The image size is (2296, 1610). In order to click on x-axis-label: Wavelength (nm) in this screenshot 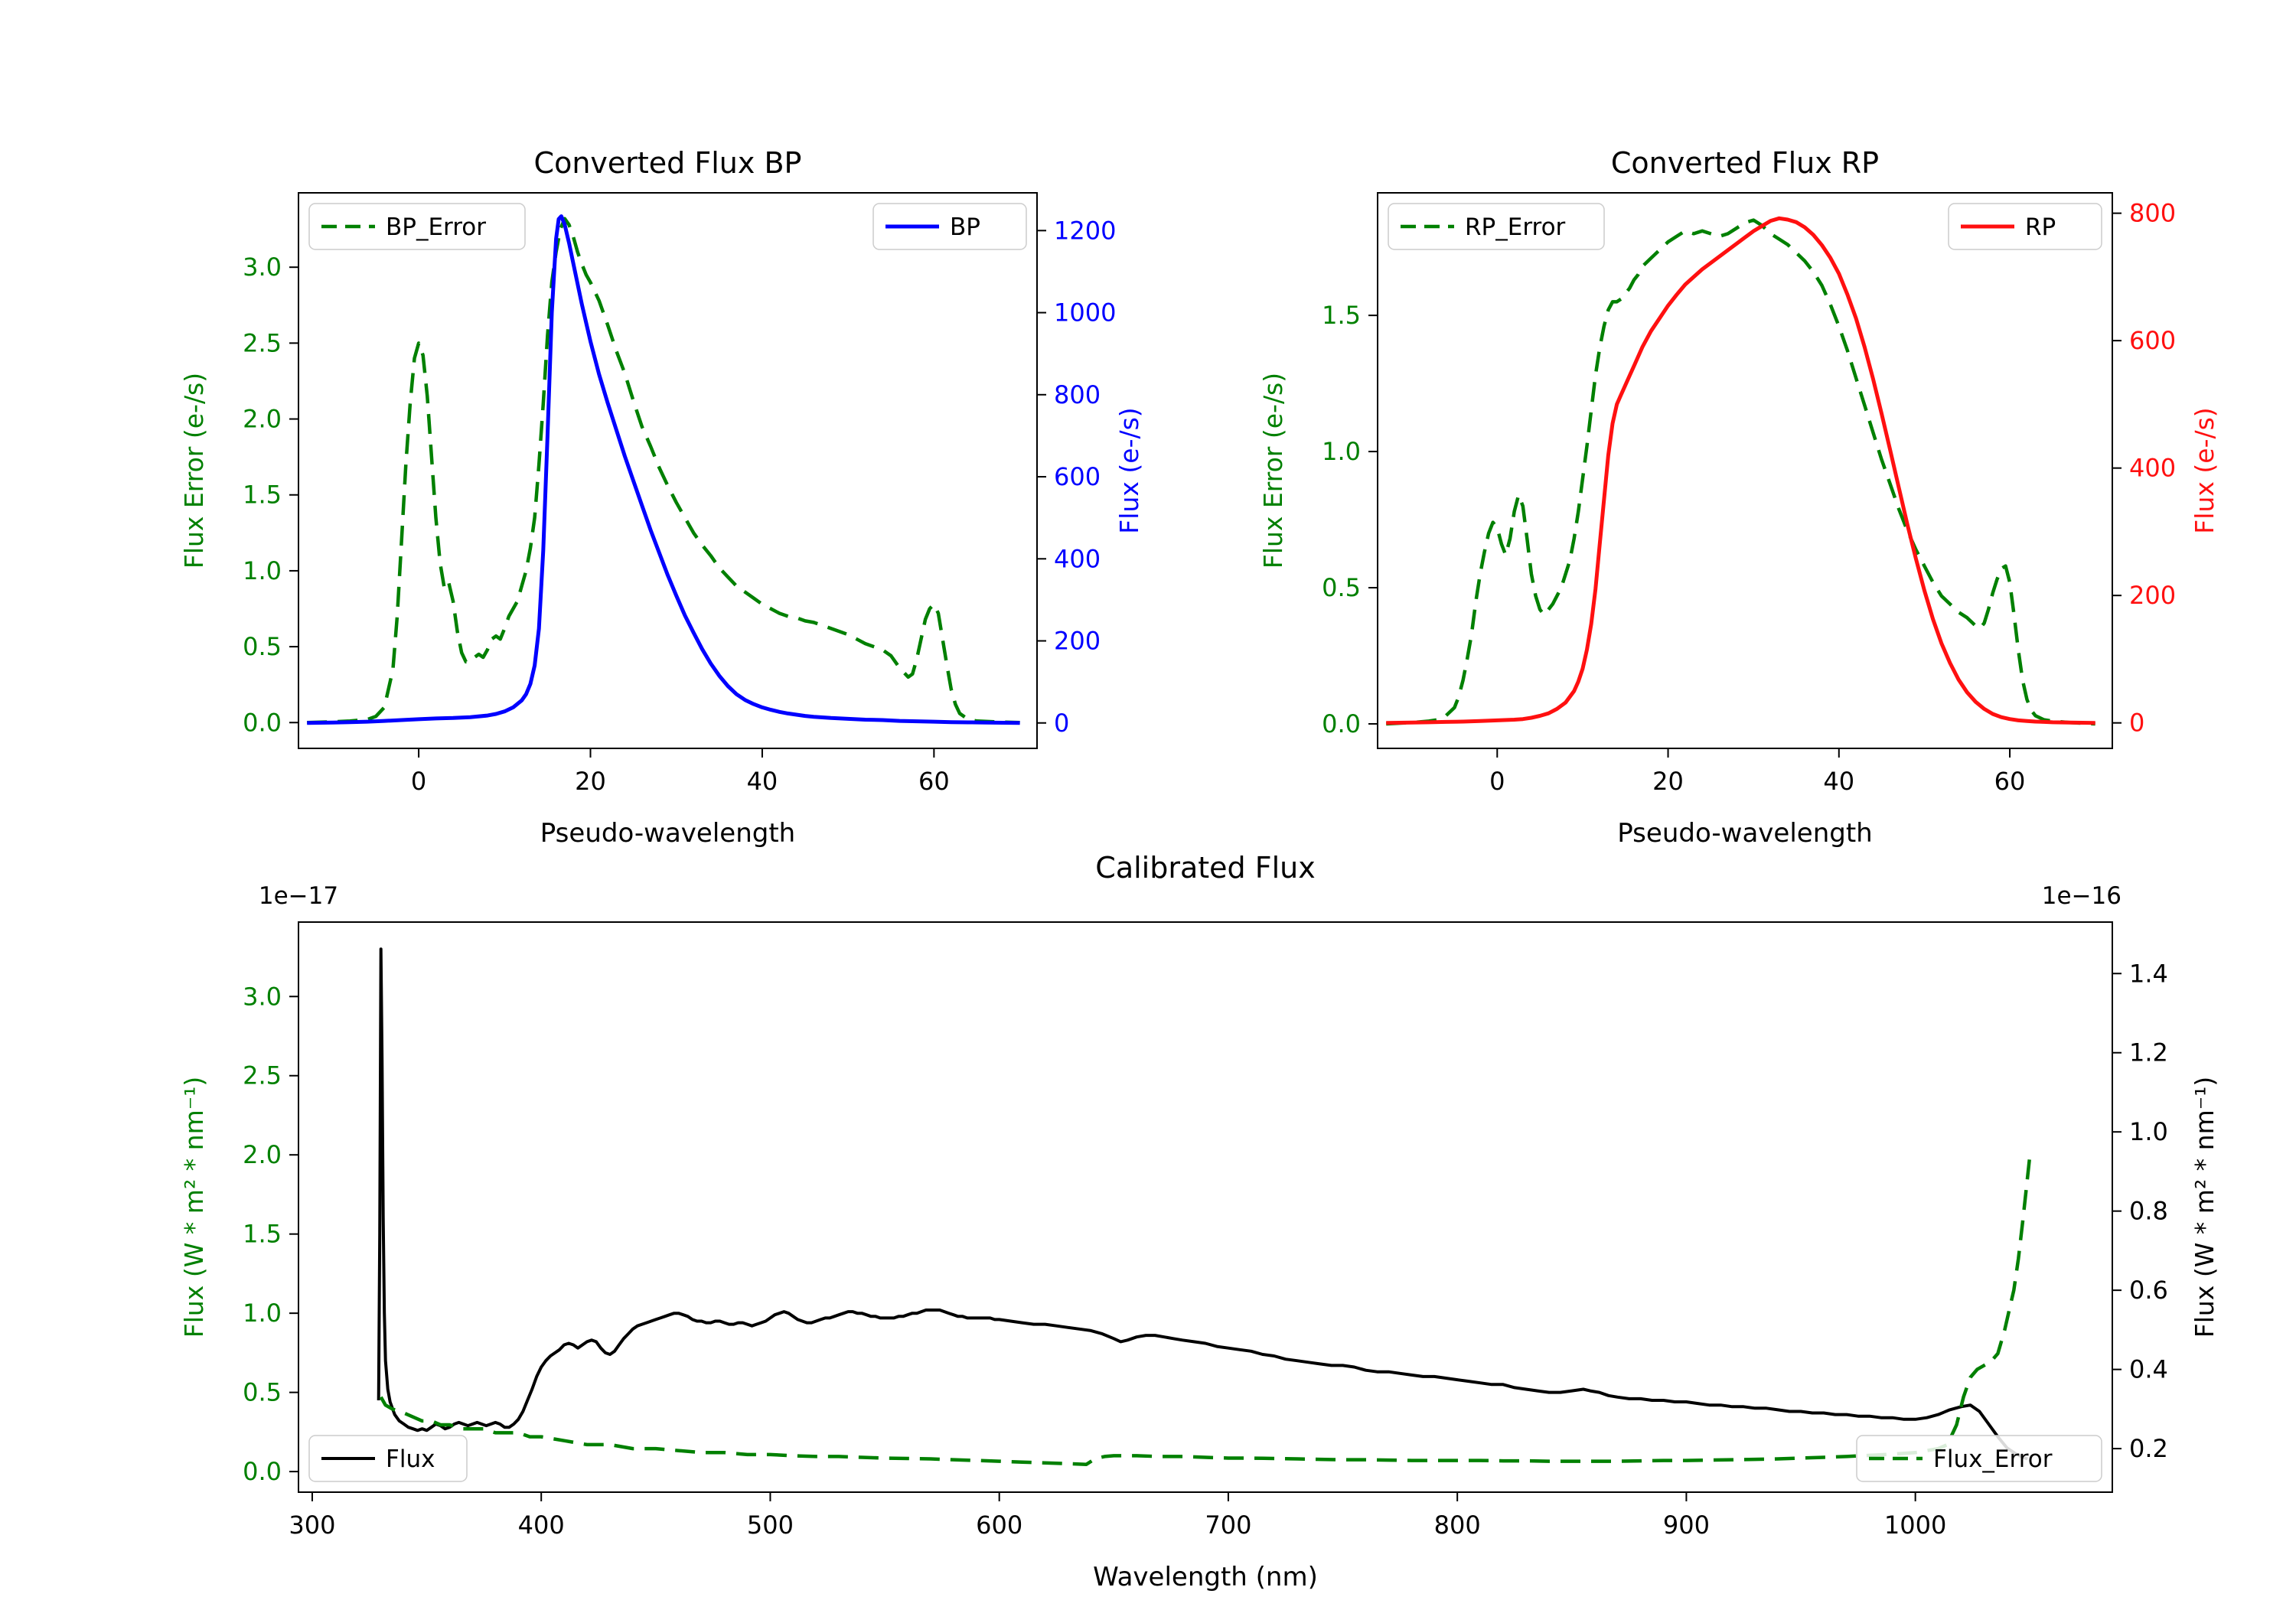, I will do `click(1205, 1577)`.